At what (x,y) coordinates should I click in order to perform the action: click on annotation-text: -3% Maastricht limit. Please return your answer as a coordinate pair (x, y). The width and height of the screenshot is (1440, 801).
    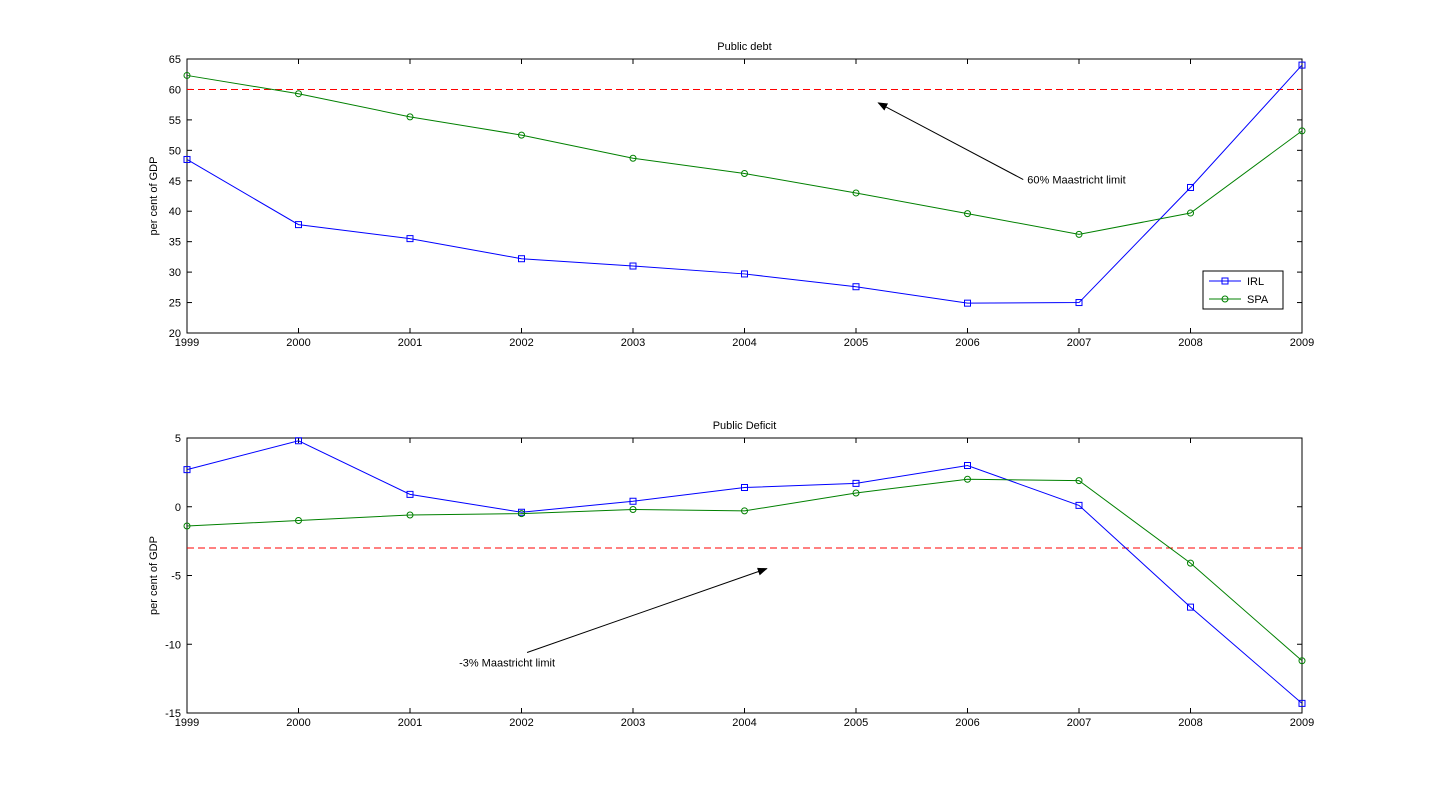
    Looking at the image, I should click on (507, 664).